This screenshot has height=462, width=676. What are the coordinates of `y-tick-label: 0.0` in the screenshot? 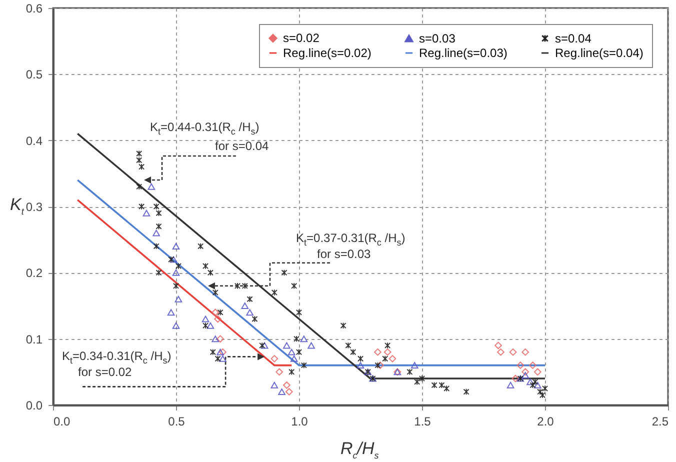 It's located at (34, 405).